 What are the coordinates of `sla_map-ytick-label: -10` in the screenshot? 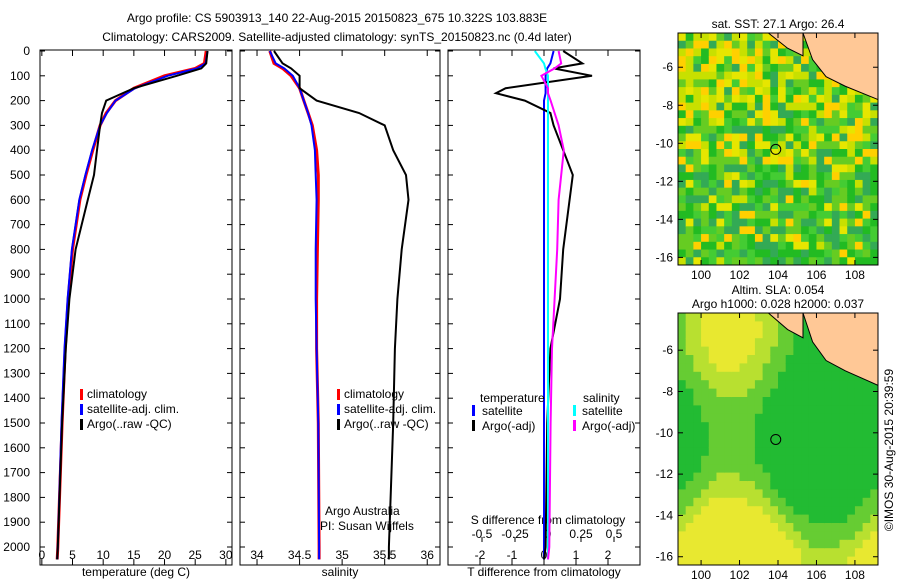 It's located at (665, 433).